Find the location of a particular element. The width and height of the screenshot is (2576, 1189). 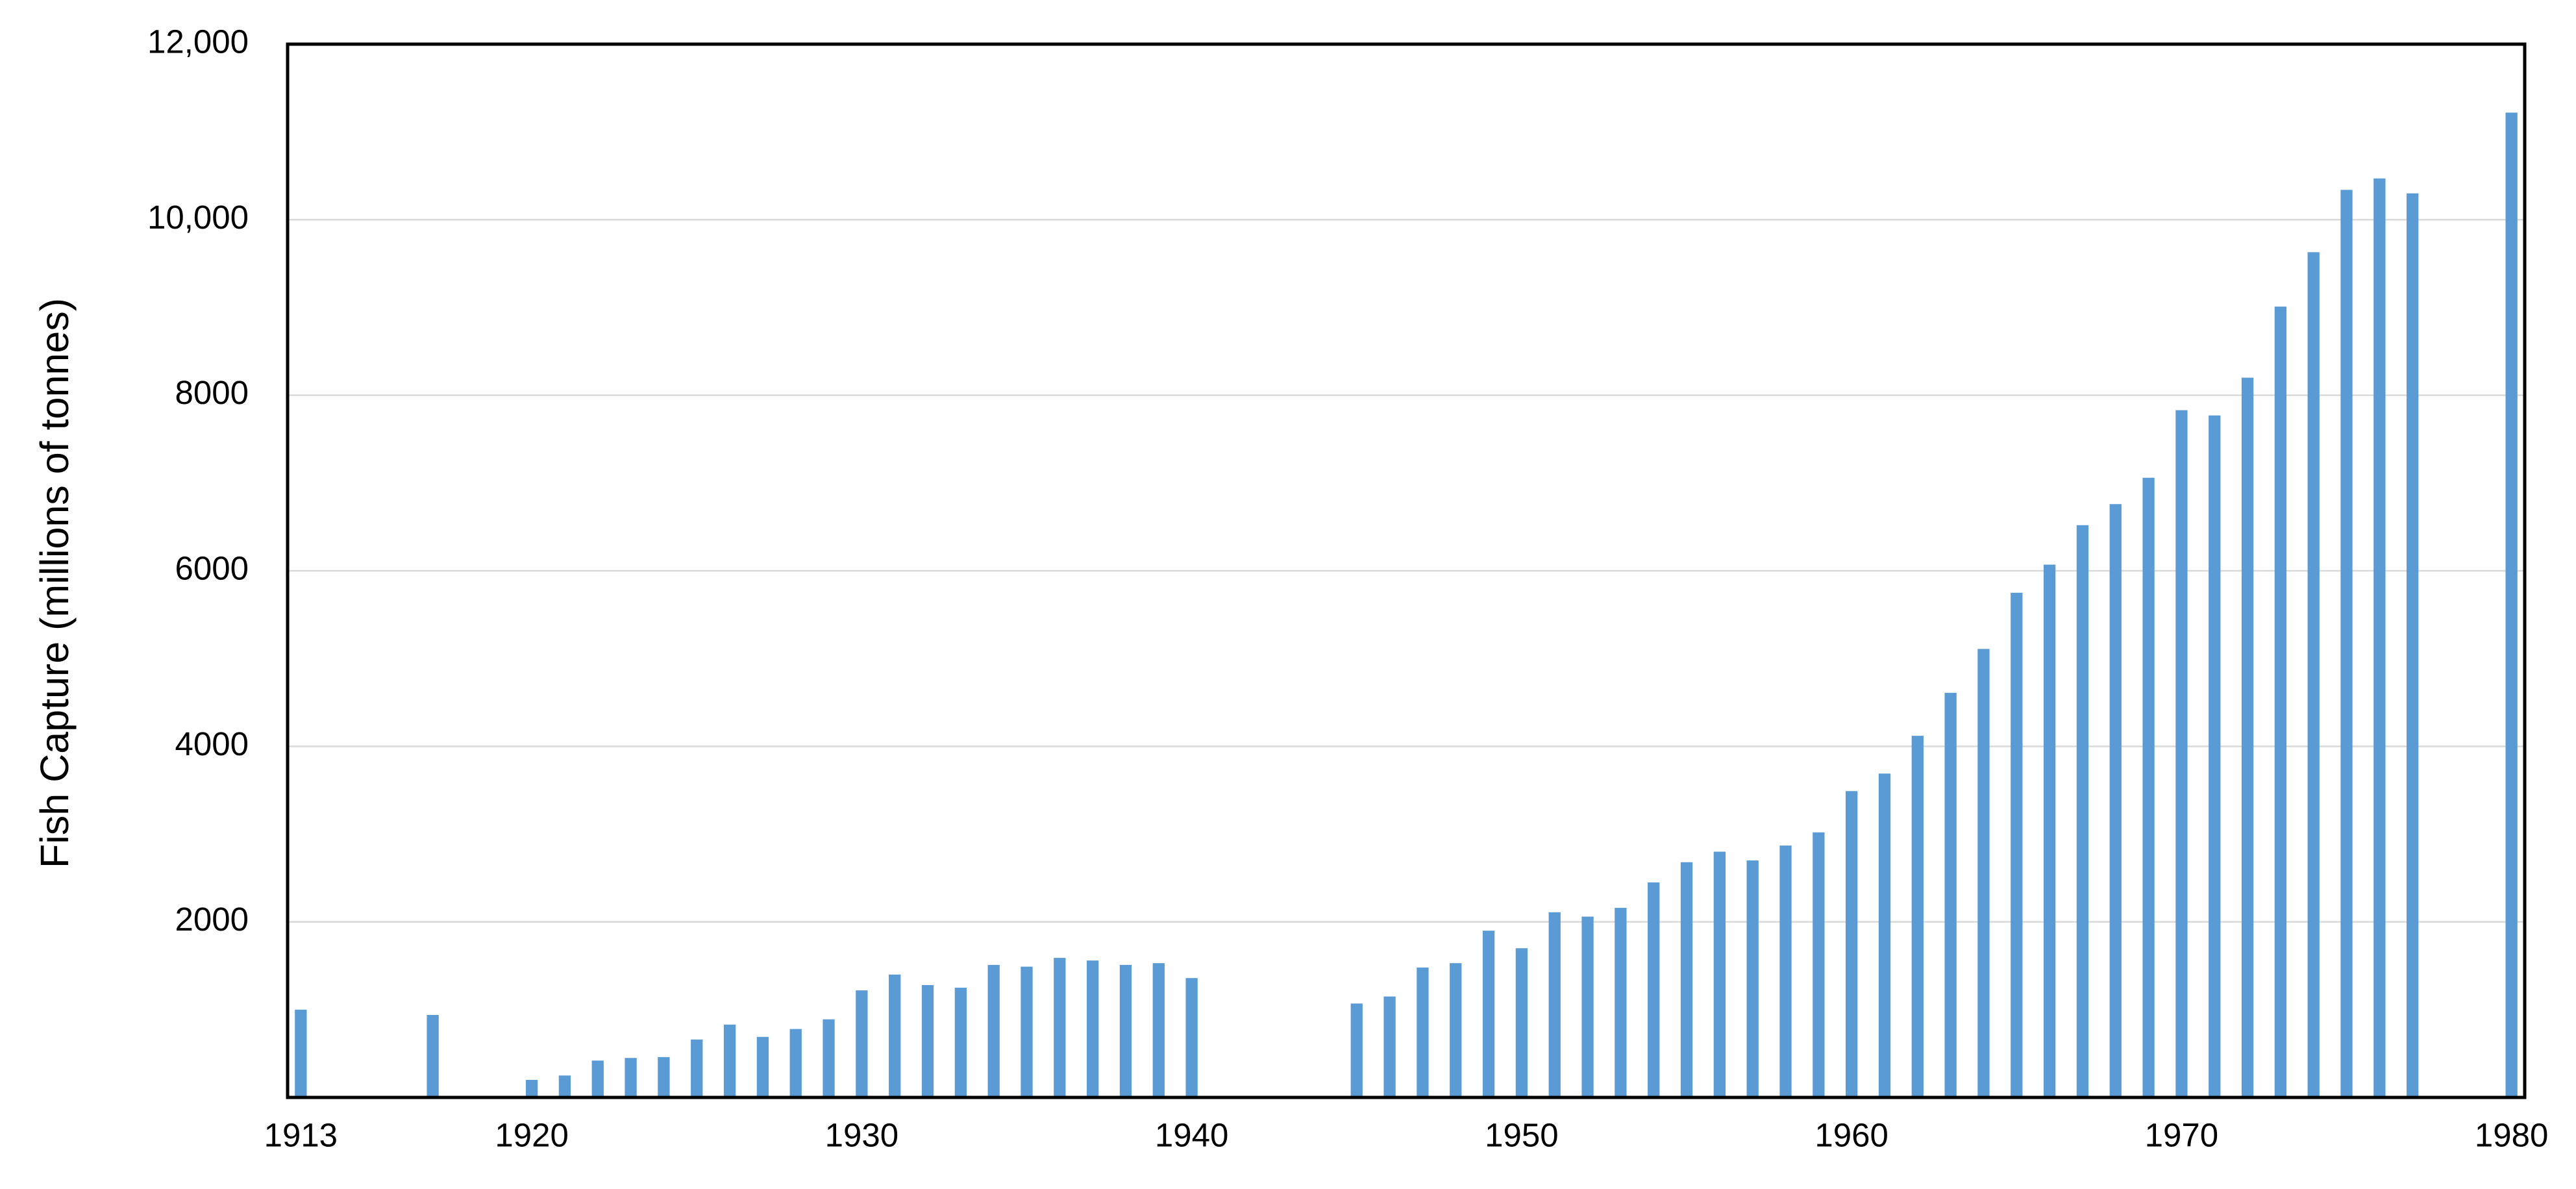

y-tick-label: 12,000 is located at coordinates (198, 41).